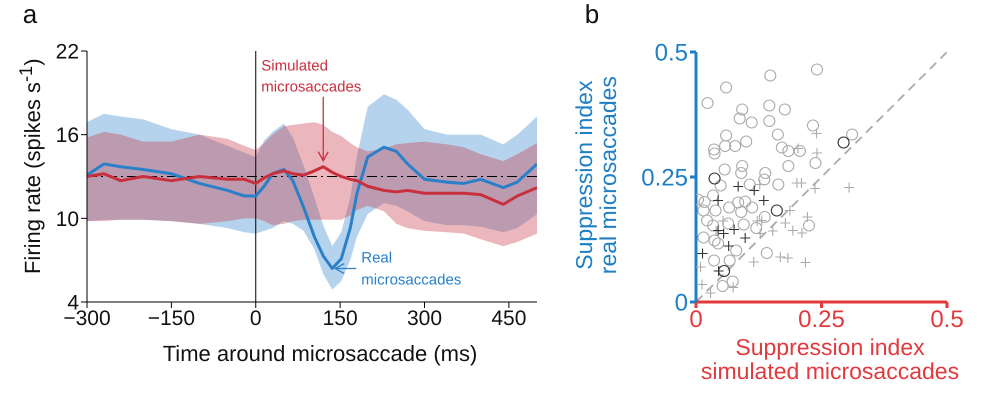 This screenshot has width=985, height=402. Describe the element at coordinates (595, 175) in the screenshot. I see `y-axis-title: Suppression index real microsaccades` at that location.